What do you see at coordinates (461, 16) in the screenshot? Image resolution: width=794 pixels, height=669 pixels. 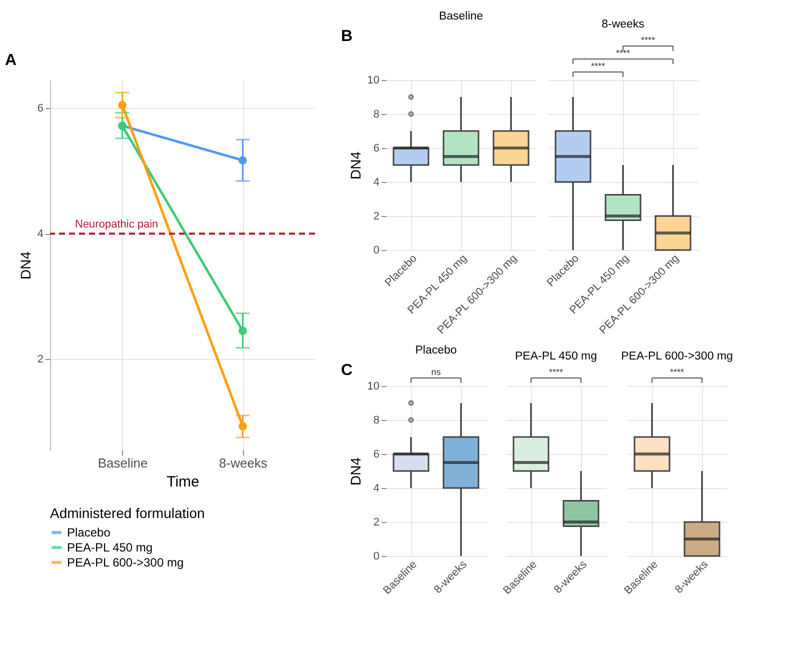 I see `chart-subtitle: Baseline` at bounding box center [461, 16].